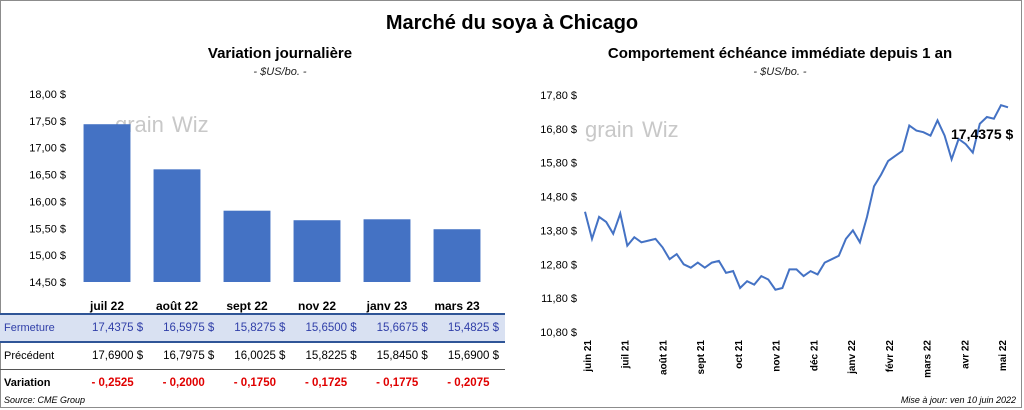 The height and width of the screenshot is (410, 1024). What do you see at coordinates (398, 328) in the screenshot?
I see `table-cell: 15,6675 $` at bounding box center [398, 328].